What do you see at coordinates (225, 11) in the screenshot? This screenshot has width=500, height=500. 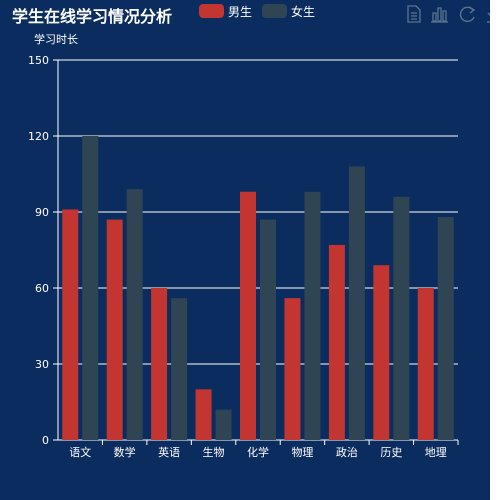 I see `legend-item-male: 男生` at bounding box center [225, 11].